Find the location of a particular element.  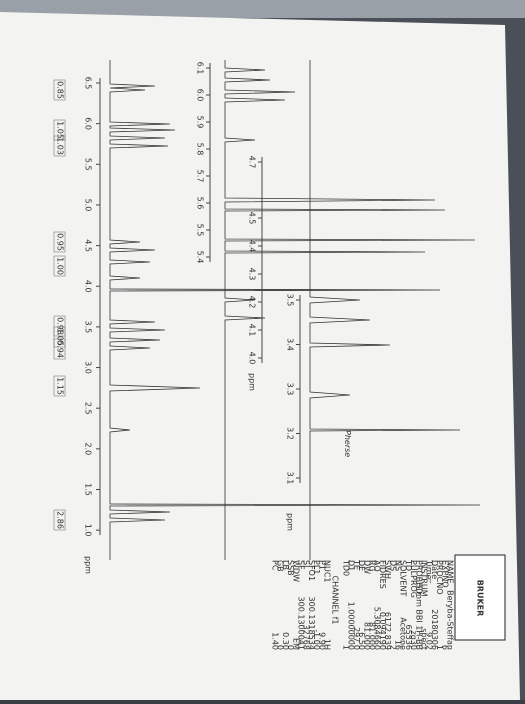

tick-label: 5.5 is located at coordinates (88, 164).